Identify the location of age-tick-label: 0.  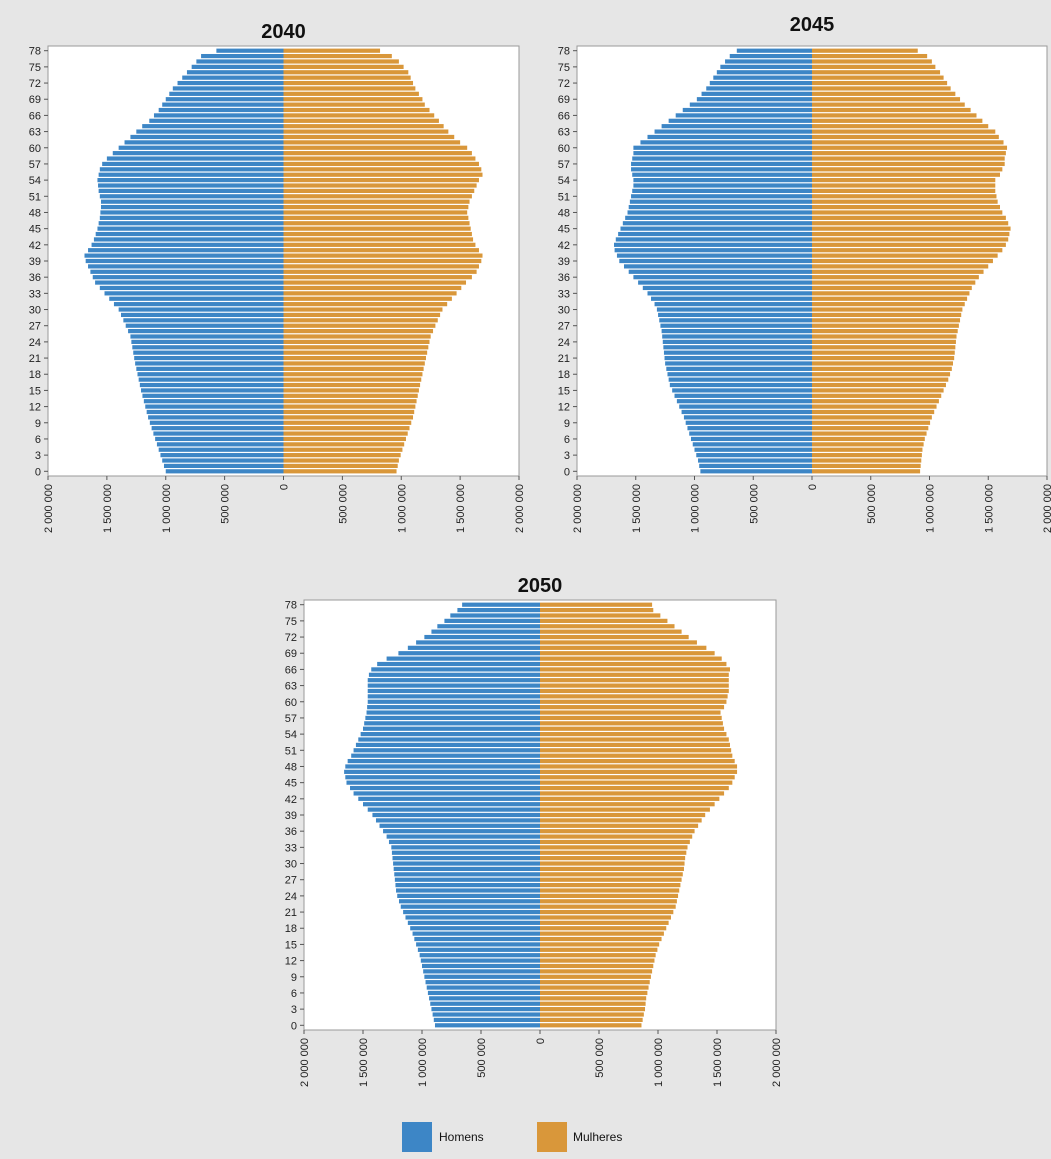
(294, 1026).